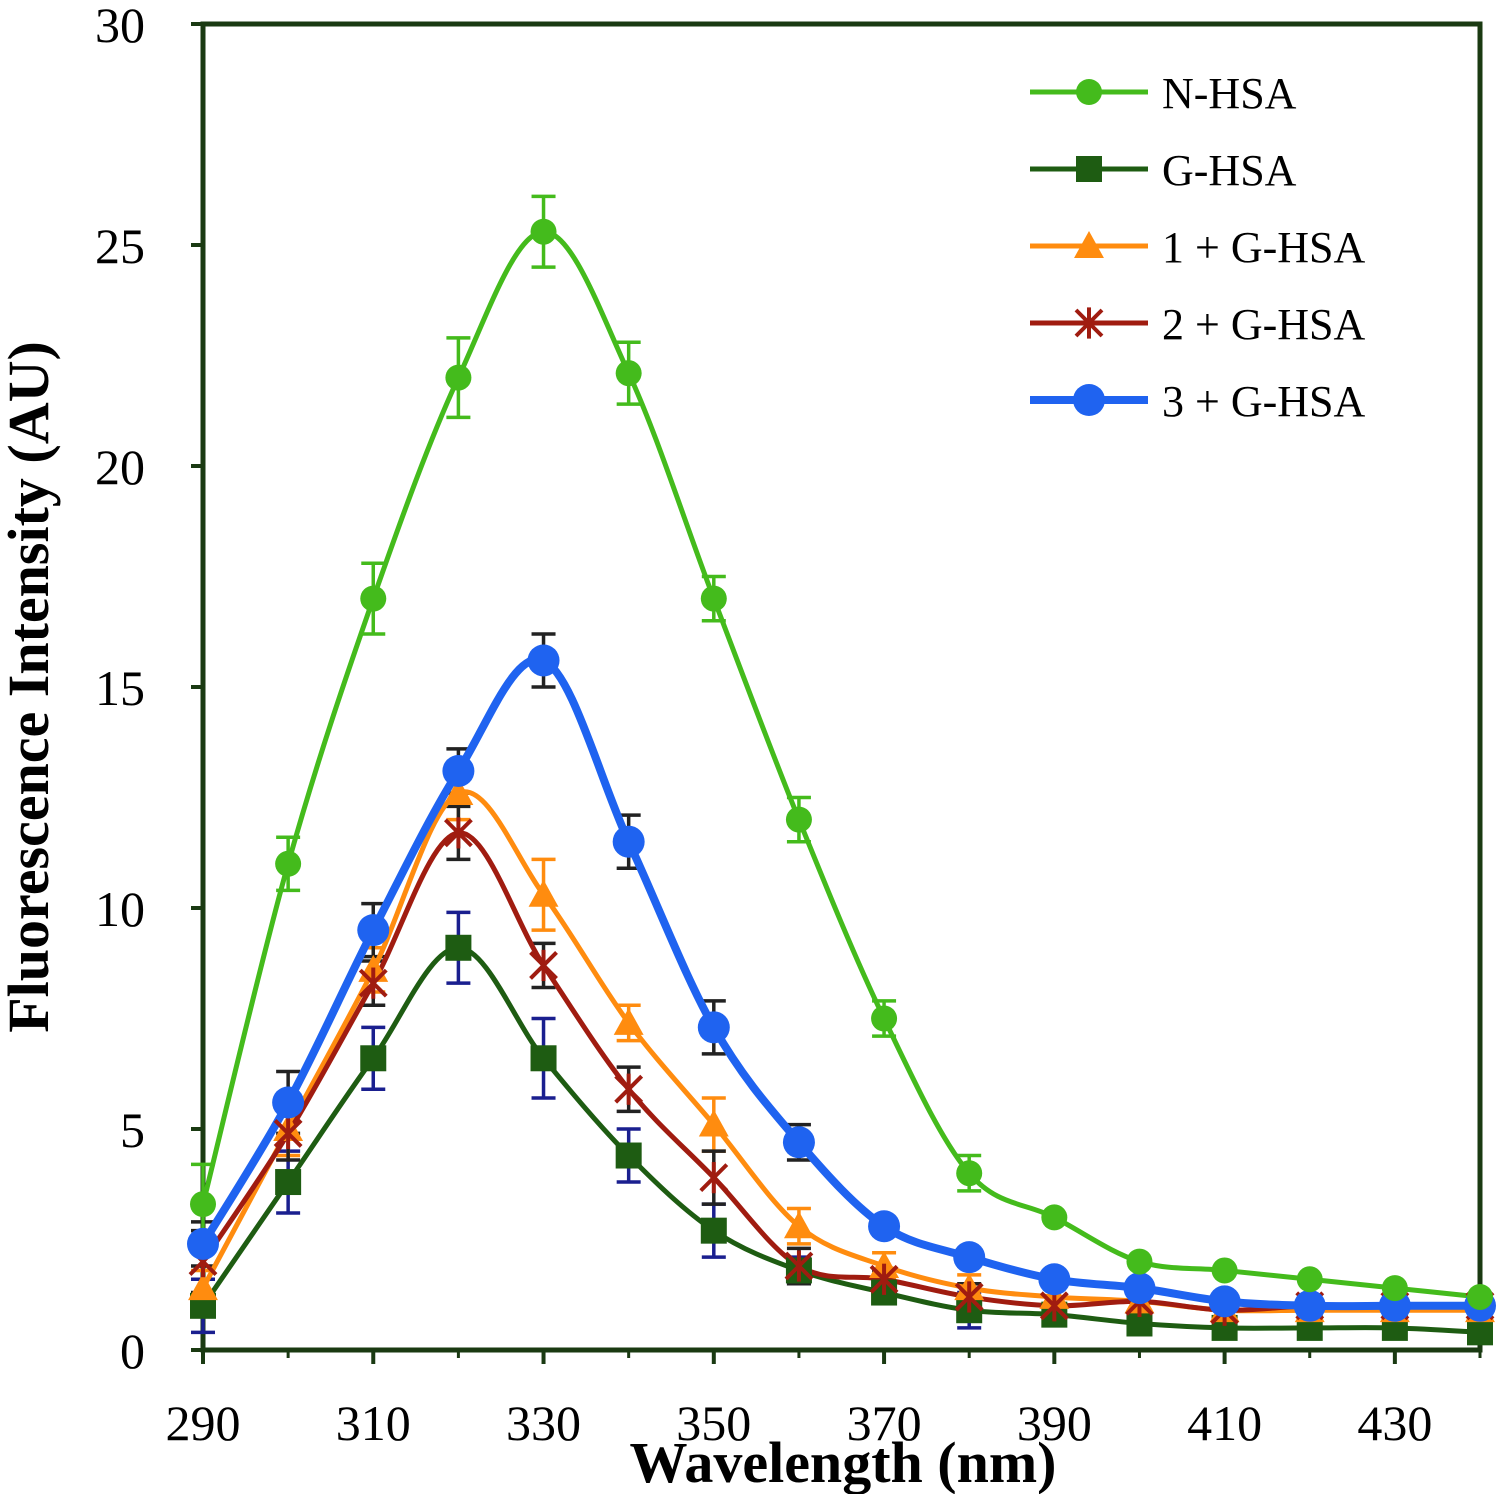 Image resolution: width=1500 pixels, height=1494 pixels. What do you see at coordinates (132, 1351) in the screenshot?
I see `y-tick-label: 0` at bounding box center [132, 1351].